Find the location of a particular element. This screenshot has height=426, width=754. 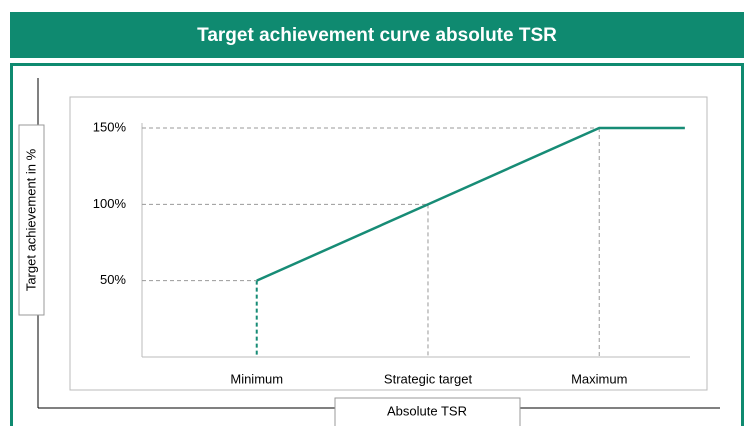

chart-title: Target achievement curve absolute TSR is located at coordinates (377, 35).